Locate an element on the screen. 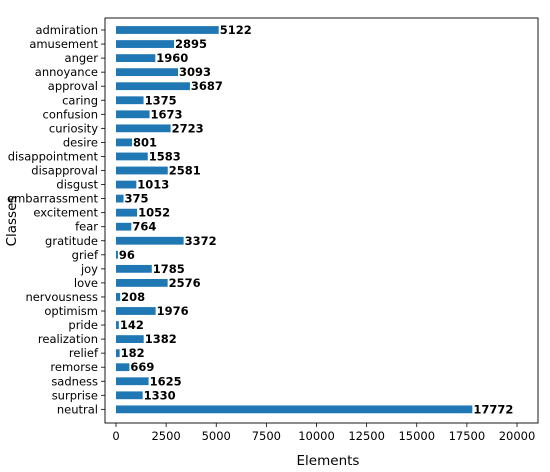 This screenshot has height=472, width=550. value-label: 1013 is located at coordinates (153, 185).